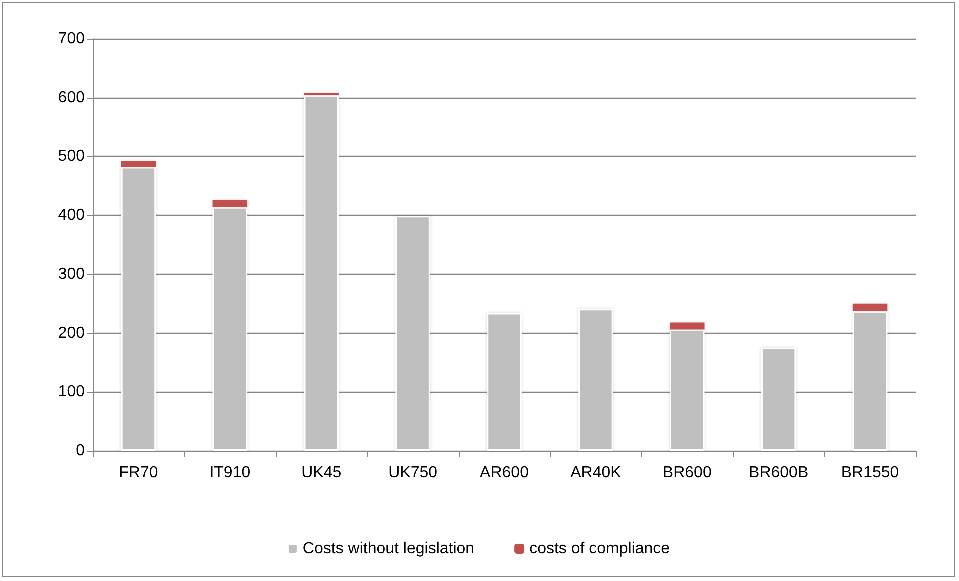 The width and height of the screenshot is (959, 581). What do you see at coordinates (72, 274) in the screenshot?
I see `y-tick-label: 300` at bounding box center [72, 274].